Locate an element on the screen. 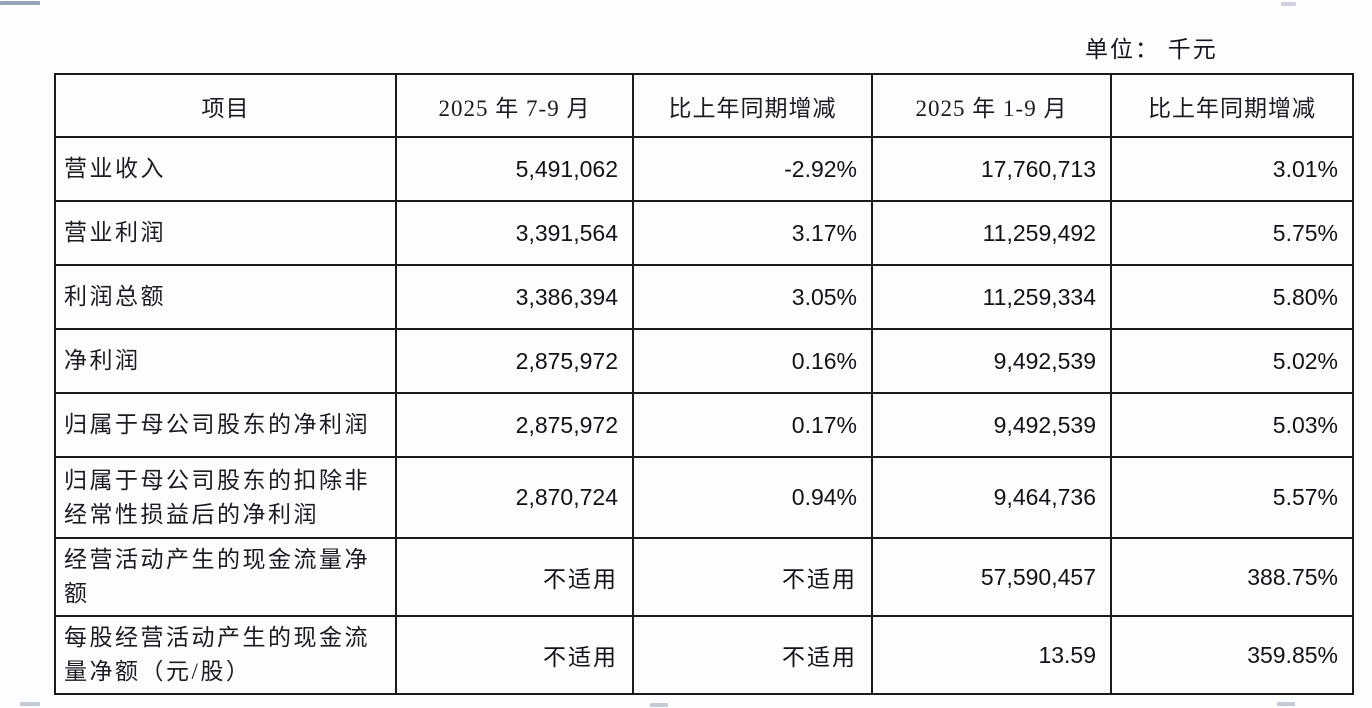  ytd-value: 11,259,492 is located at coordinates (991, 233).